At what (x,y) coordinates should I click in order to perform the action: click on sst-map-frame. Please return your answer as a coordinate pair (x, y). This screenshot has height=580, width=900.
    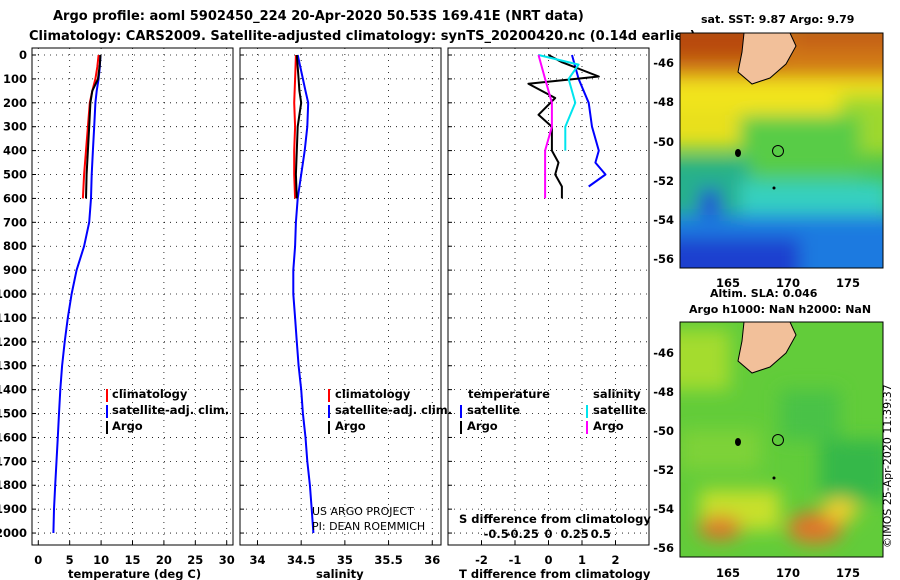
    Looking at the image, I should click on (781, 150).